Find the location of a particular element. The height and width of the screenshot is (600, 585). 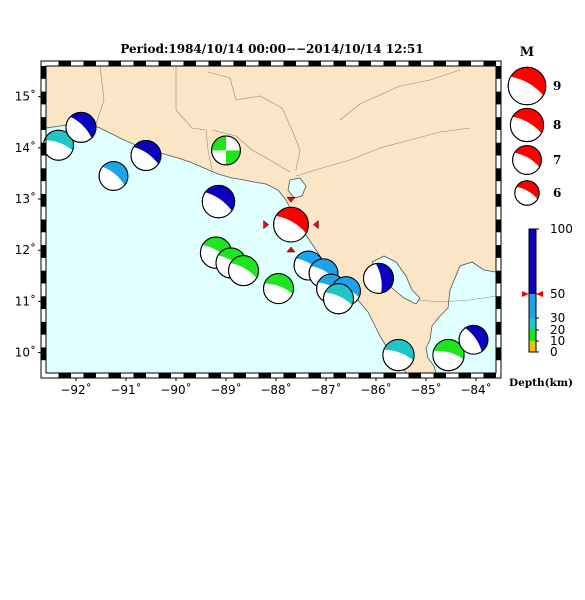

latitude-tick-label: 11˚ is located at coordinates (25, 300).